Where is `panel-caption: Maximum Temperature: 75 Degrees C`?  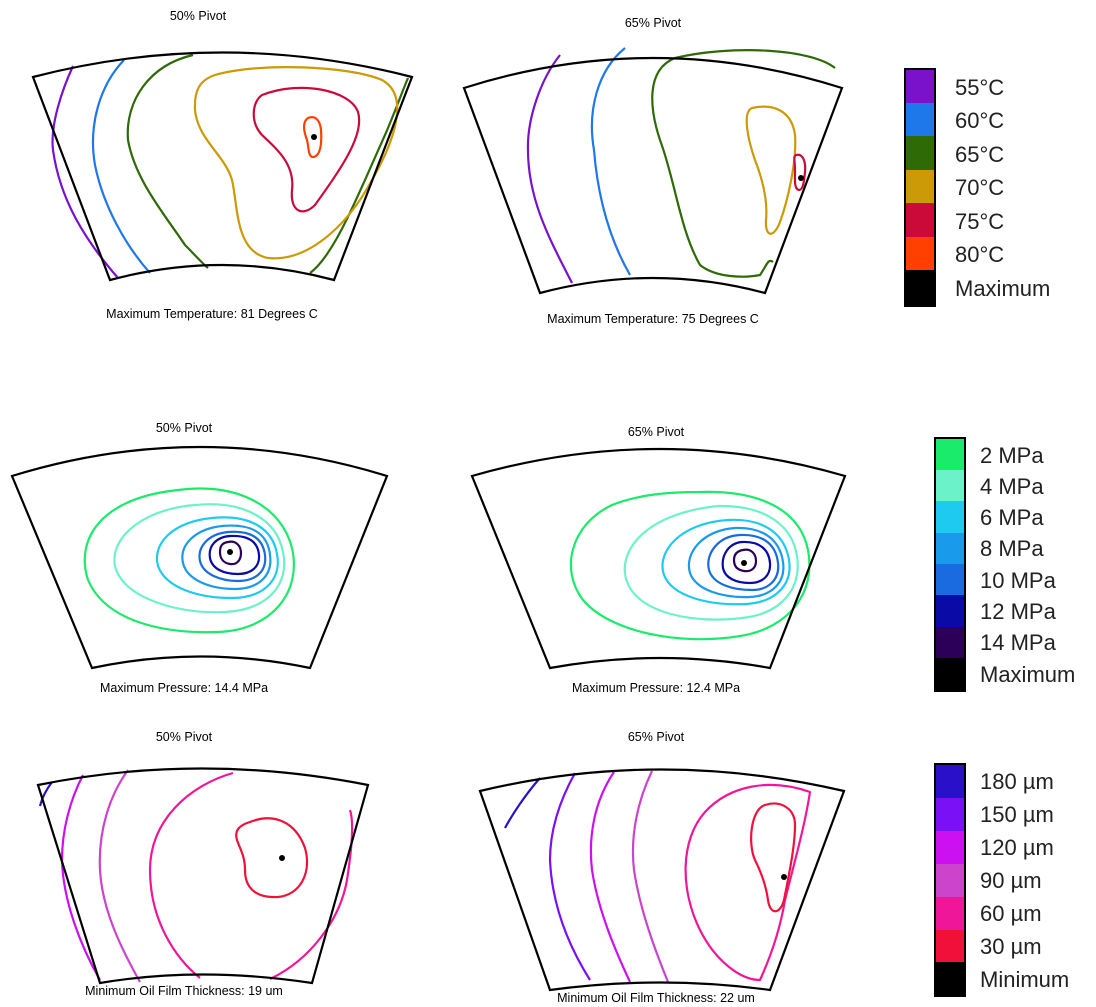 panel-caption: Maximum Temperature: 75 Degrees C is located at coordinates (653, 319).